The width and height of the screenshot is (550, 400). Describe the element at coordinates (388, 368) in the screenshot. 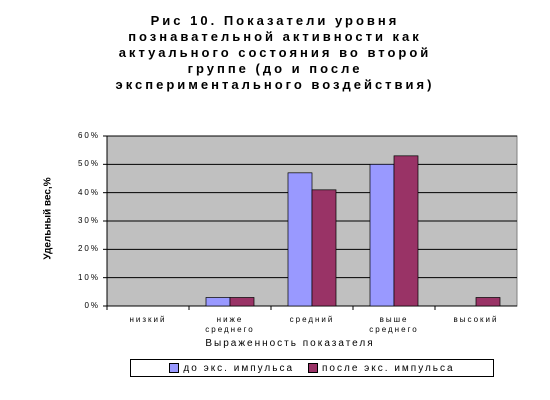

I see `legend-label: после экс. импульса` at that location.